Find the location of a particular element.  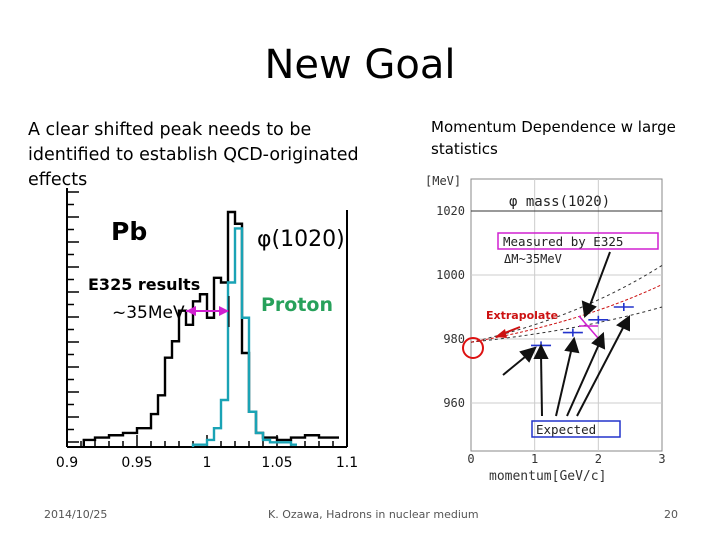

histogram-x-tick-label: 1 is located at coordinates (207, 463).